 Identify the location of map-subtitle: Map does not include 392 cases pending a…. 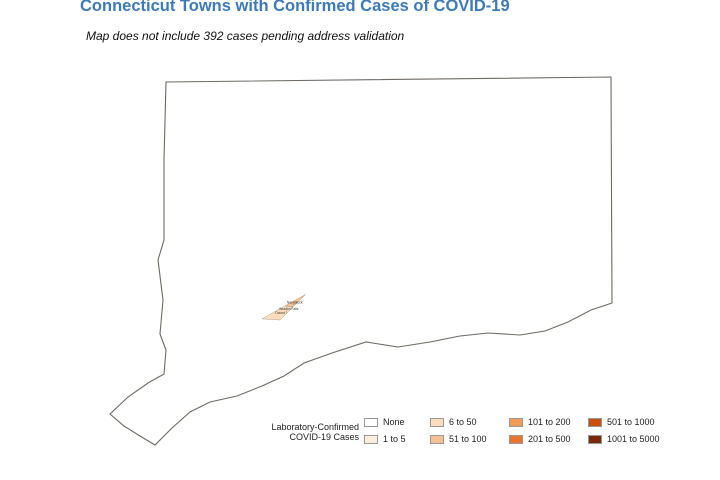
(245, 36).